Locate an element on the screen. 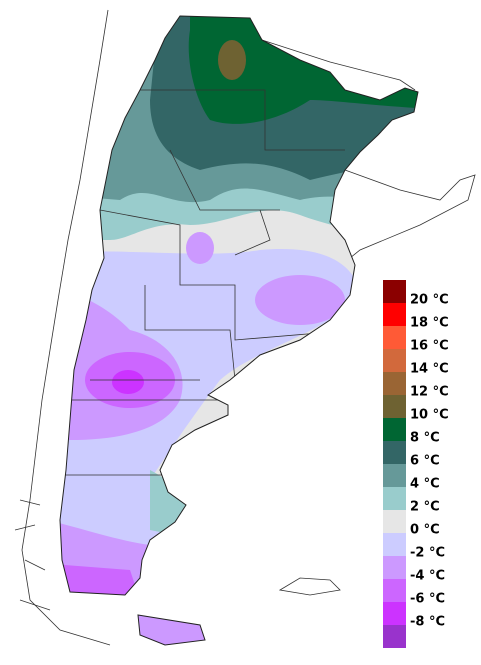 The image size is (481, 665). legend-label: -6 °C is located at coordinates (427, 599).